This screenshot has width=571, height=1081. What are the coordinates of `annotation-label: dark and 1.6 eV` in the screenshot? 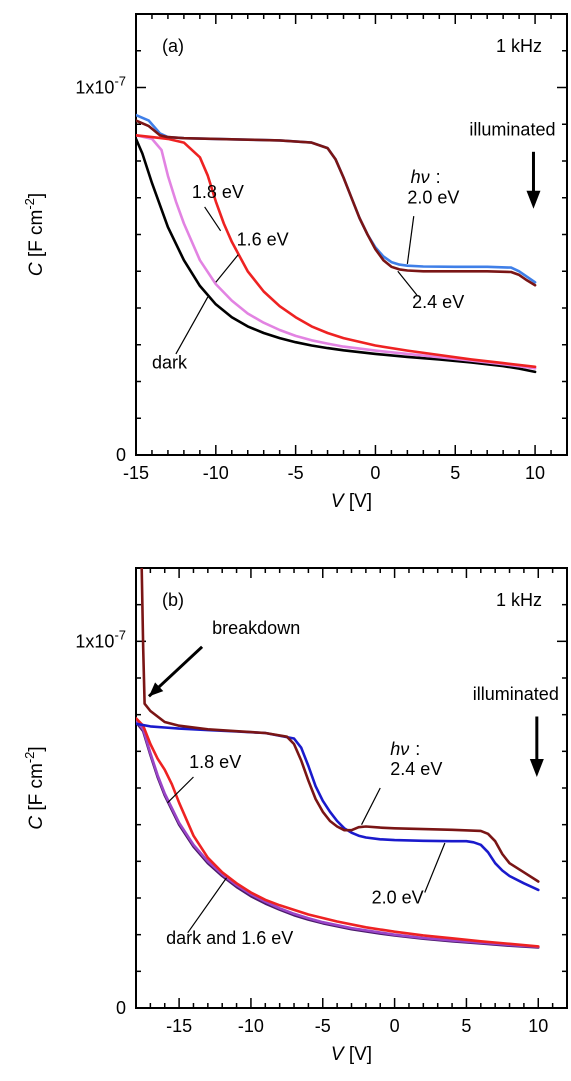 It's located at (229, 938).